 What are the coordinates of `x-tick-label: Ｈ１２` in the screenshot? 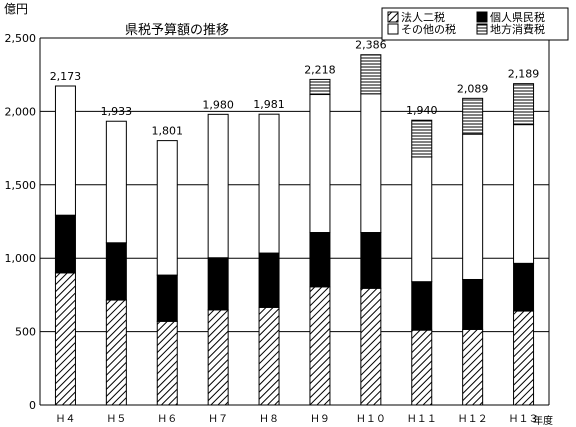 It's located at (473, 419).